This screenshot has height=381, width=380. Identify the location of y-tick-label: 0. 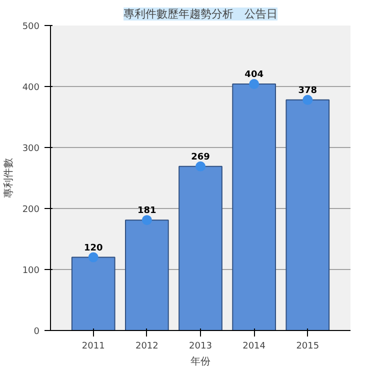
(37, 332).